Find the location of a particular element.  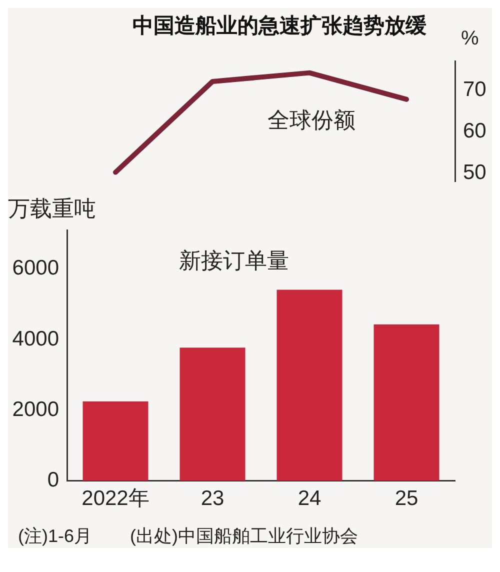

x-tick-label: 25 is located at coordinates (406, 498).